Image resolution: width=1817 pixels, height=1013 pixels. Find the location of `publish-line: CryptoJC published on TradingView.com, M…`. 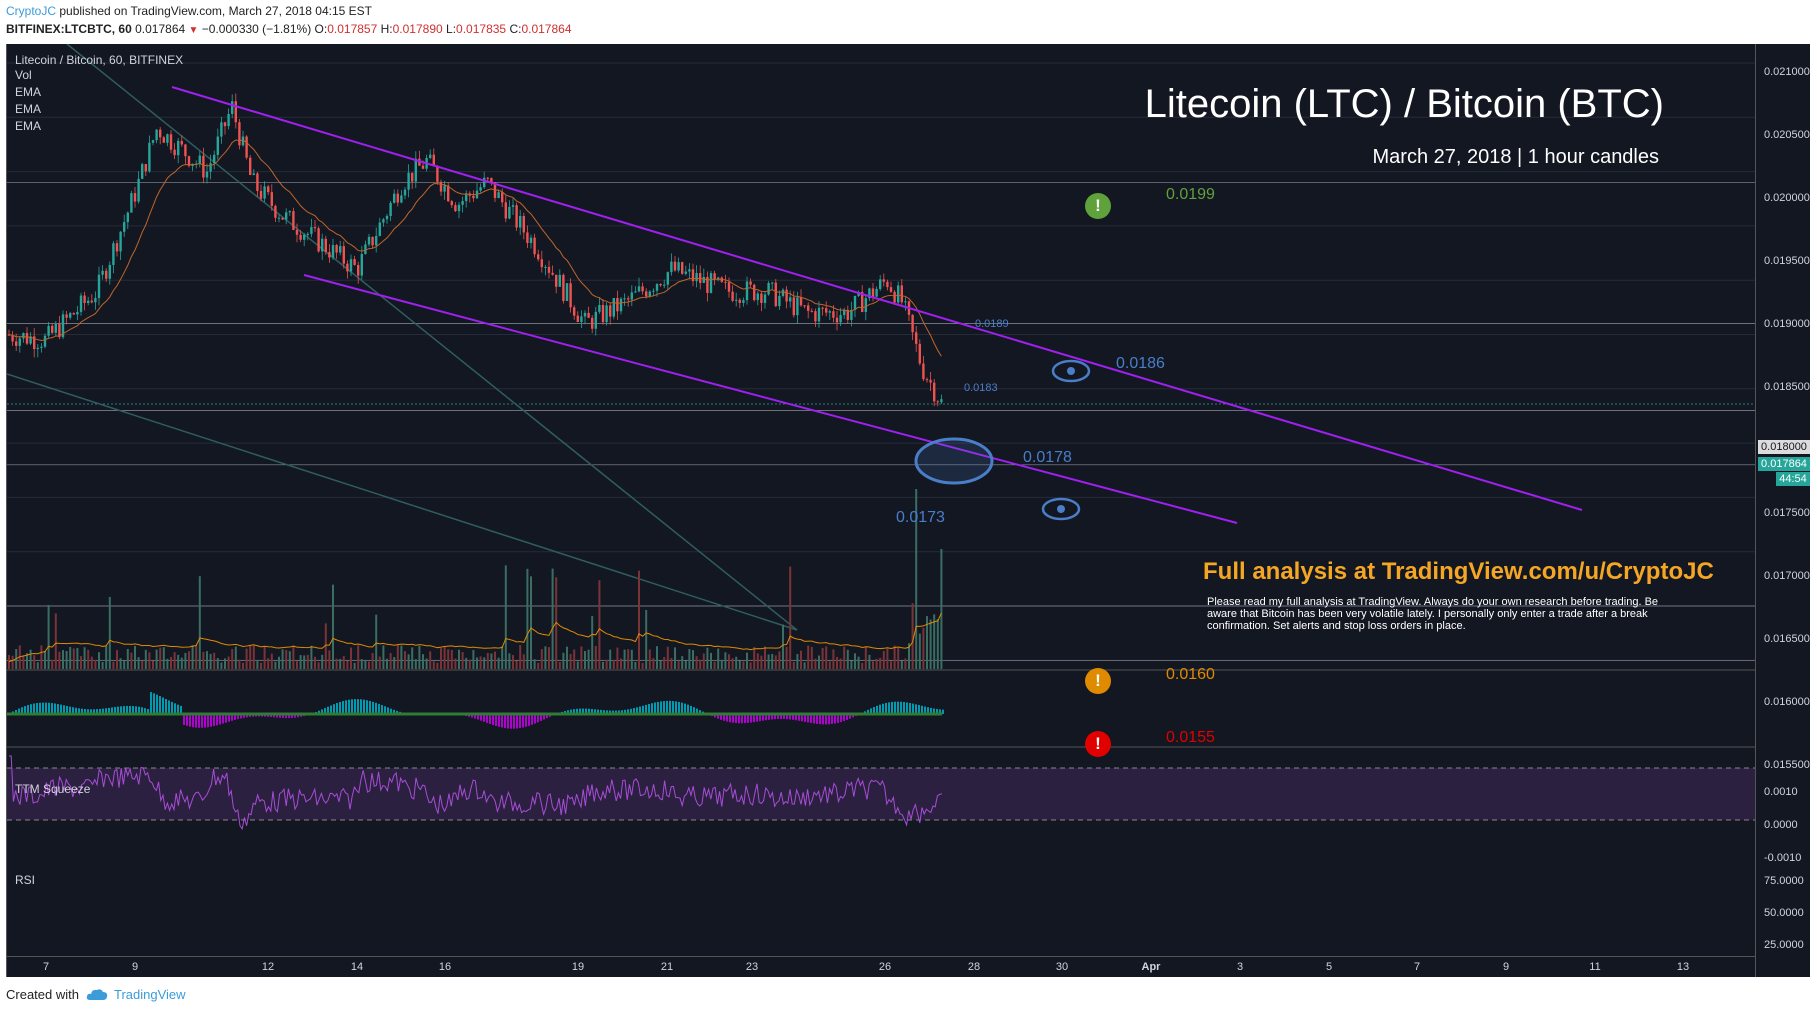

publish-line: CryptoJC published on TradingView.com, M… is located at coordinates (189, 11).